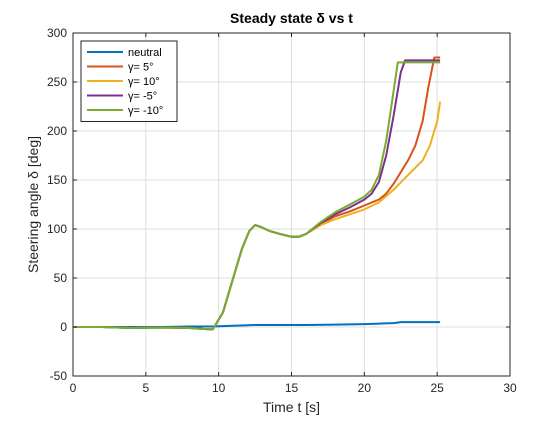  What do you see at coordinates (57, 82) in the screenshot?
I see `y-tick-label: 250` at bounding box center [57, 82].